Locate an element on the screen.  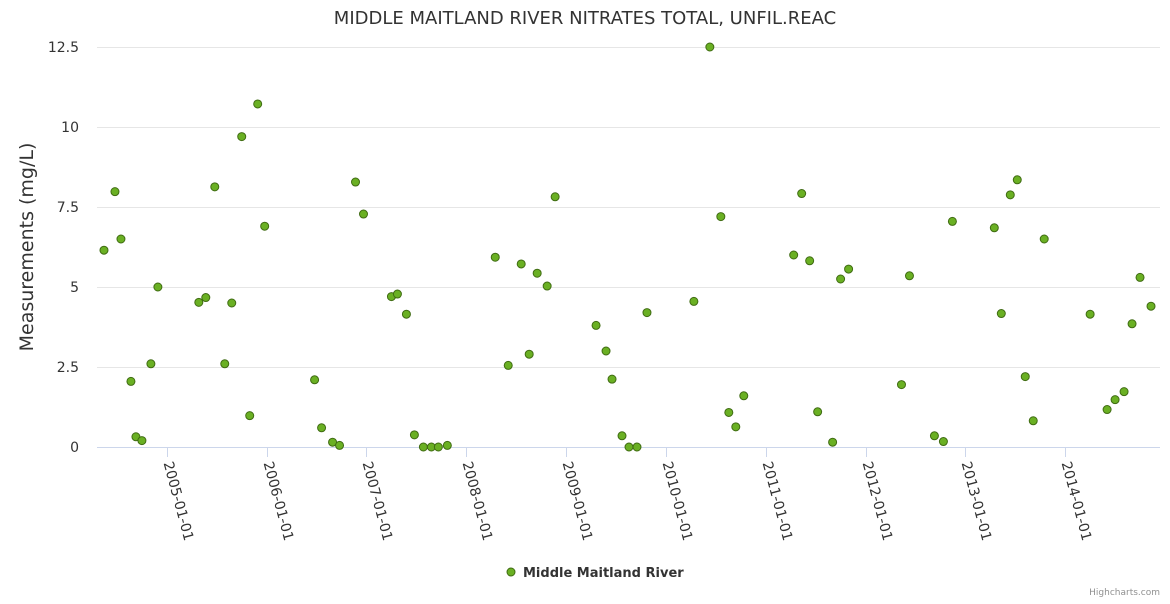
x-tick-label: 2013-01-01 is located at coordinates (976, 501).